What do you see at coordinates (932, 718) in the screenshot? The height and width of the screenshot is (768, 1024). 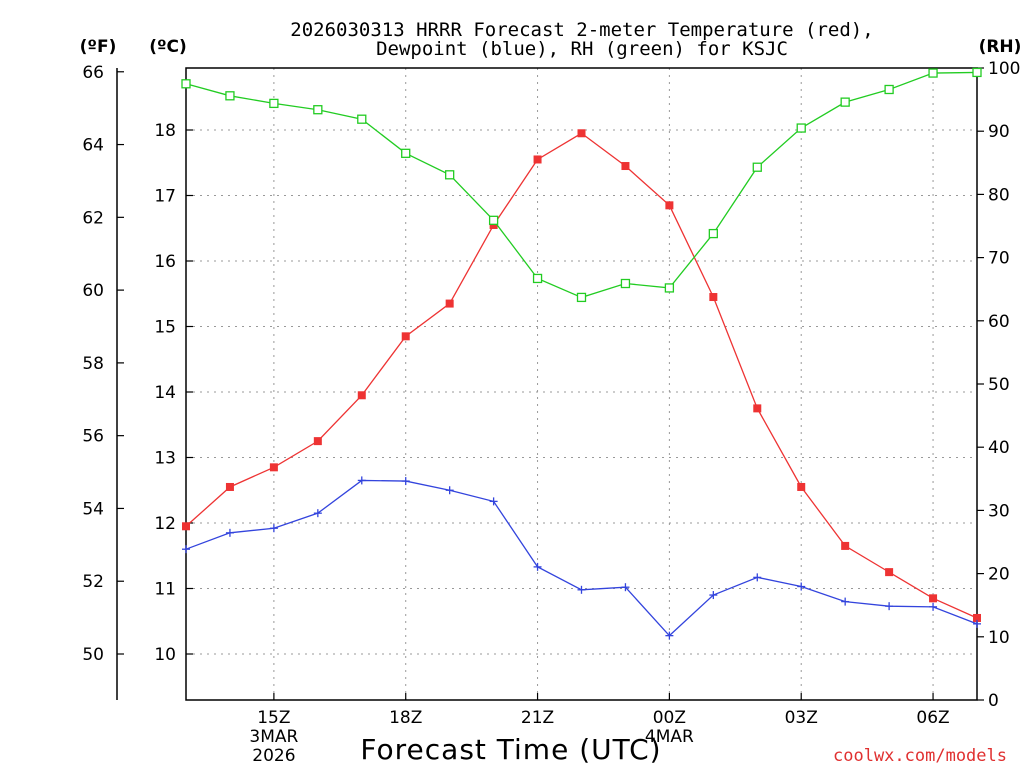 I see `x-tick-label: 06Z` at bounding box center [932, 718].